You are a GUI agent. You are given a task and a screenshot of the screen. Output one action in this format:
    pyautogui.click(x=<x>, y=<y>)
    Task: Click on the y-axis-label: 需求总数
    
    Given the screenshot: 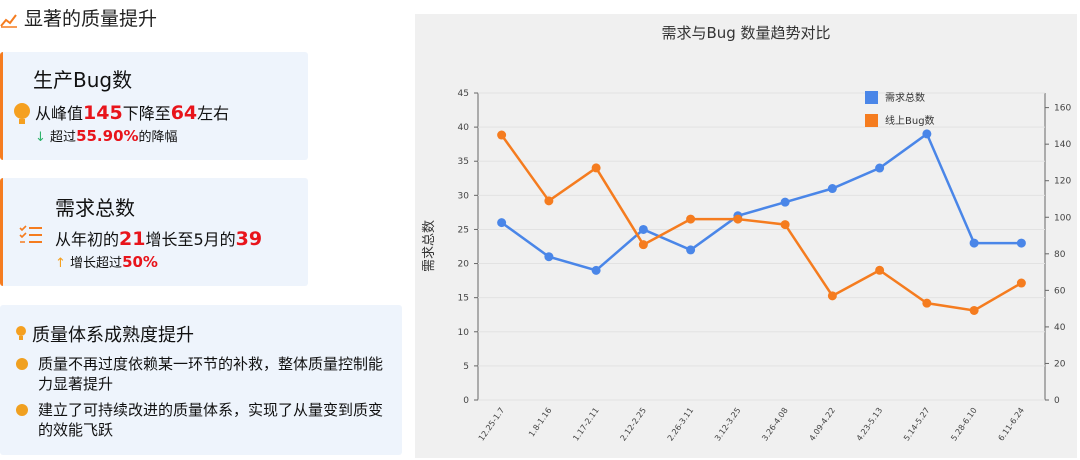 What is the action you would take?
    pyautogui.click(x=429, y=246)
    